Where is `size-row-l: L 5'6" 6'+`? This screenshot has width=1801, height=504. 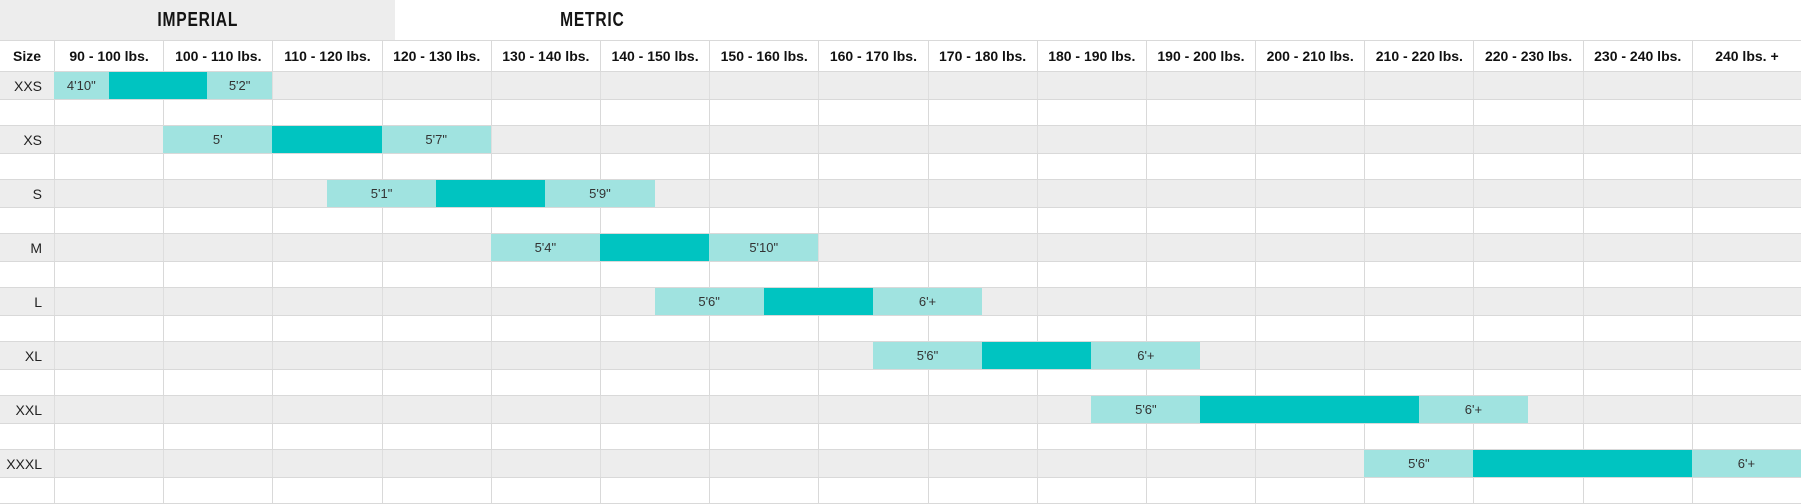 size-row-l: L 5'6" 6'+ is located at coordinates (900, 302).